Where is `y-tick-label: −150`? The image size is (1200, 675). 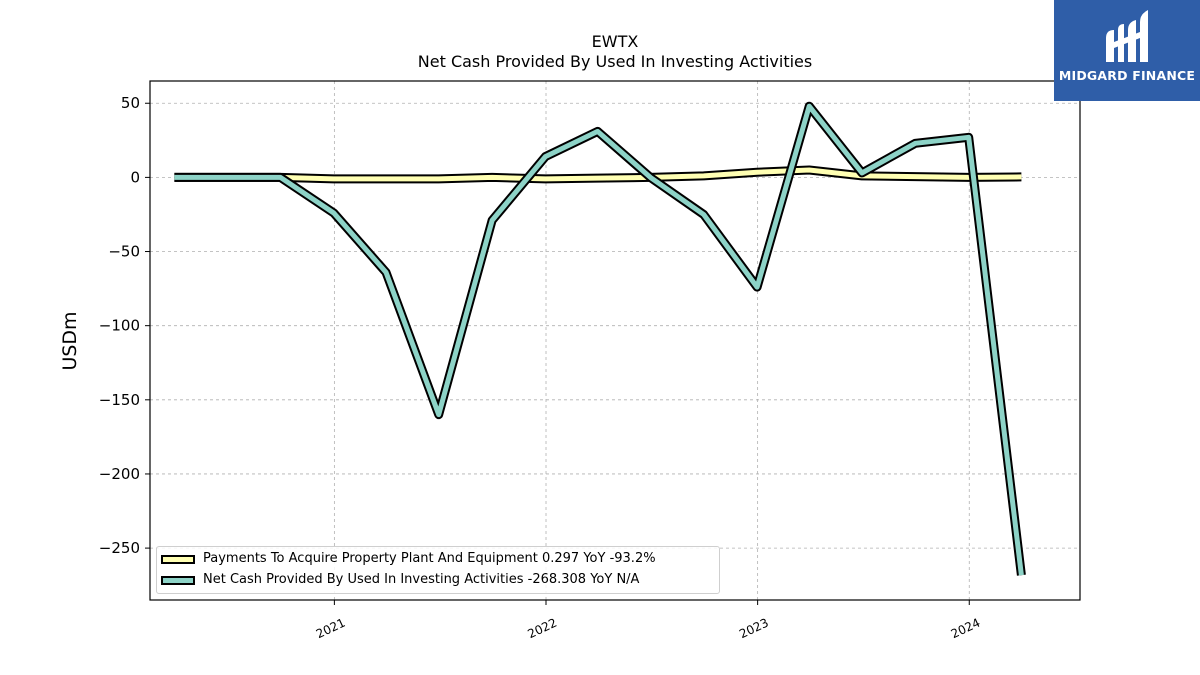
y-tick-label: −150 is located at coordinates (119, 400).